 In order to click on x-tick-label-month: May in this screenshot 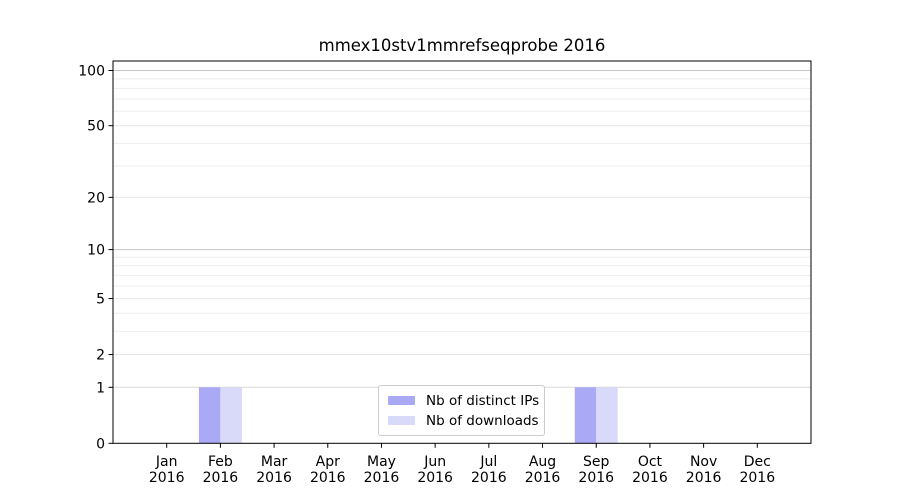, I will do `click(381, 462)`.